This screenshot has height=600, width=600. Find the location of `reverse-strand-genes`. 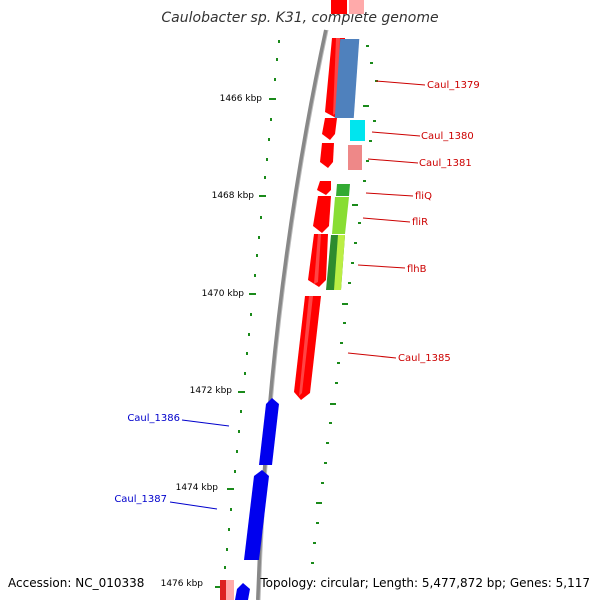

reverse-strand-genes is located at coordinates (257, 499).